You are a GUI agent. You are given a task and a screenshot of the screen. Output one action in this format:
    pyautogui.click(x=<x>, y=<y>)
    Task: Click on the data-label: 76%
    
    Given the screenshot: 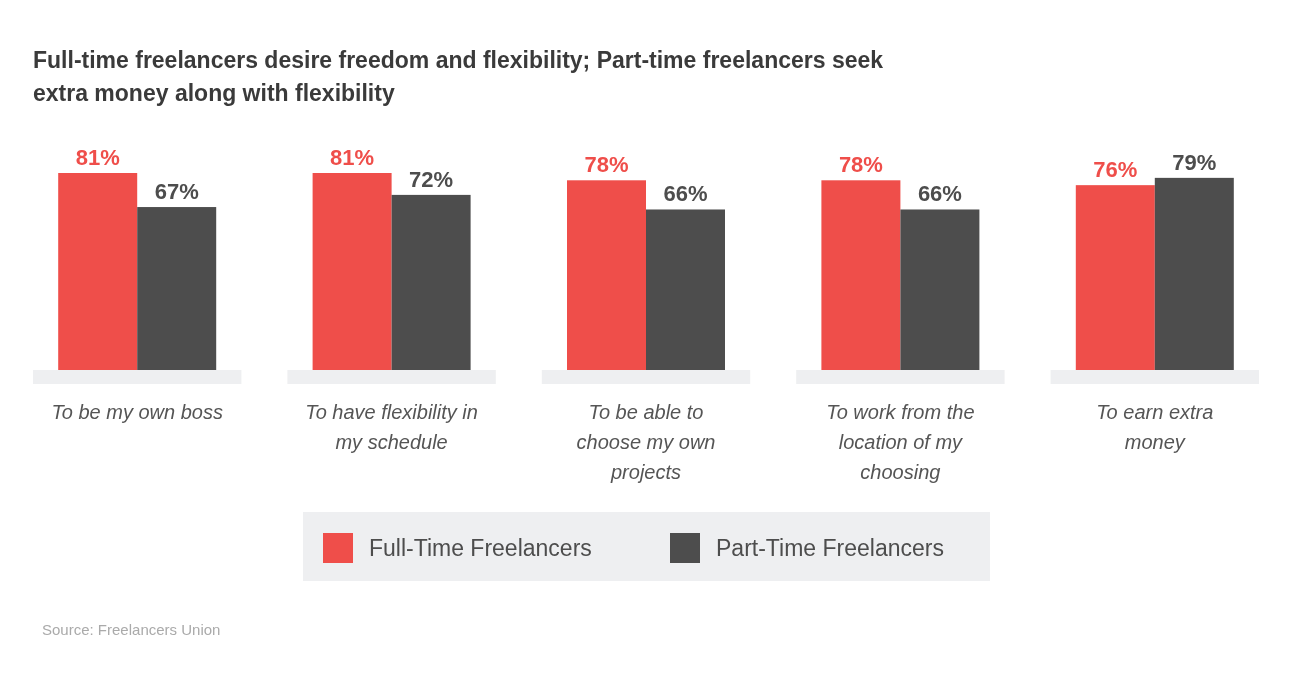 What is the action you would take?
    pyautogui.click(x=1115, y=170)
    